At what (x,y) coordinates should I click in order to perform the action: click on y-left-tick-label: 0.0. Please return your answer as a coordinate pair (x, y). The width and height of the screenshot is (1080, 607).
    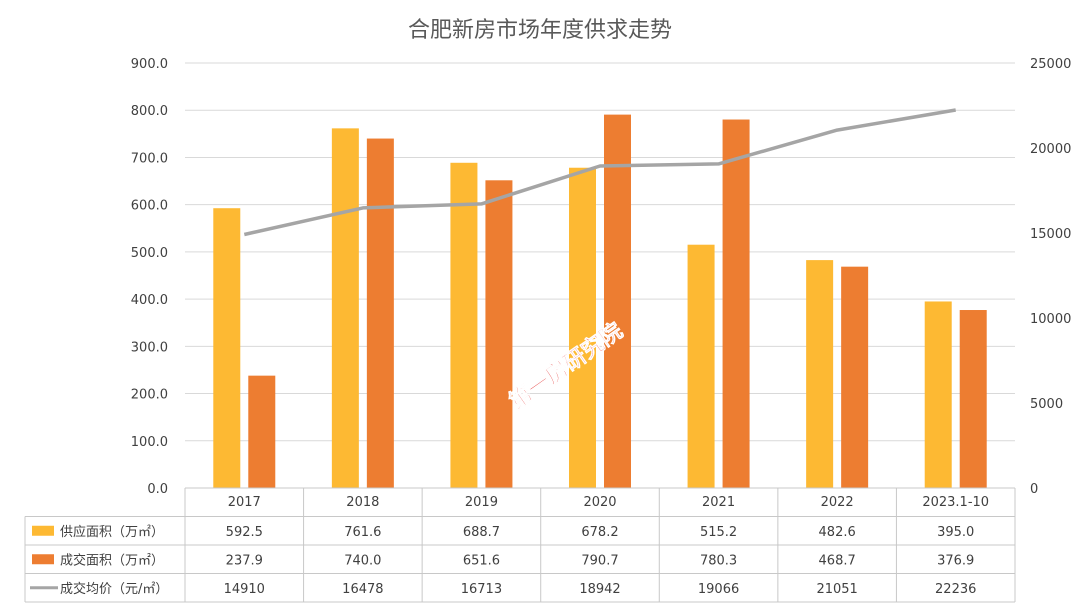
    Looking at the image, I should click on (157, 489).